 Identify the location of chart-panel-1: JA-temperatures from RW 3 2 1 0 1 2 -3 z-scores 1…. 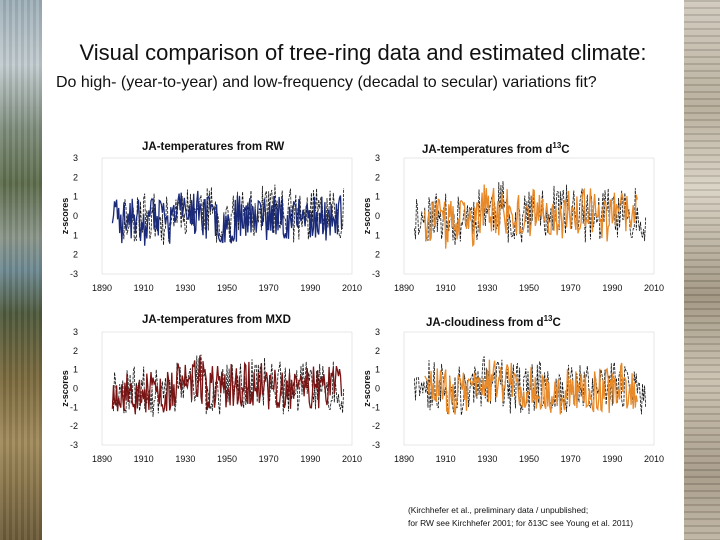
(211, 217).